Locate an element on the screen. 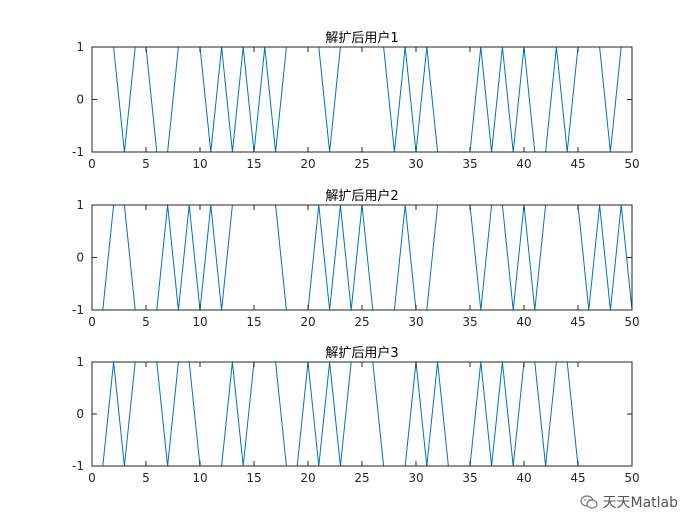 Image resolution: width=700 pixels, height=525 pixels. wechat-icon is located at coordinates (589, 502).